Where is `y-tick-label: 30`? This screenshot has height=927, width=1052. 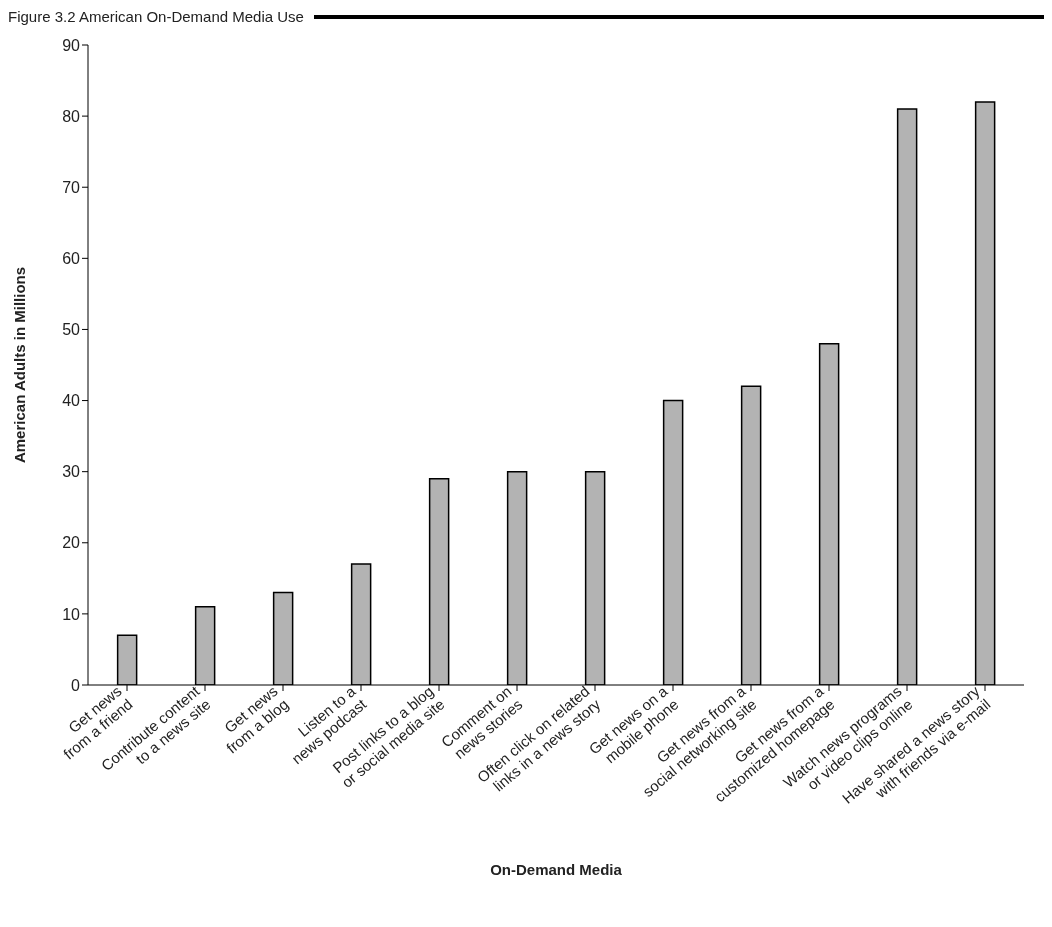
y-tick-label: 30 is located at coordinates (71, 472).